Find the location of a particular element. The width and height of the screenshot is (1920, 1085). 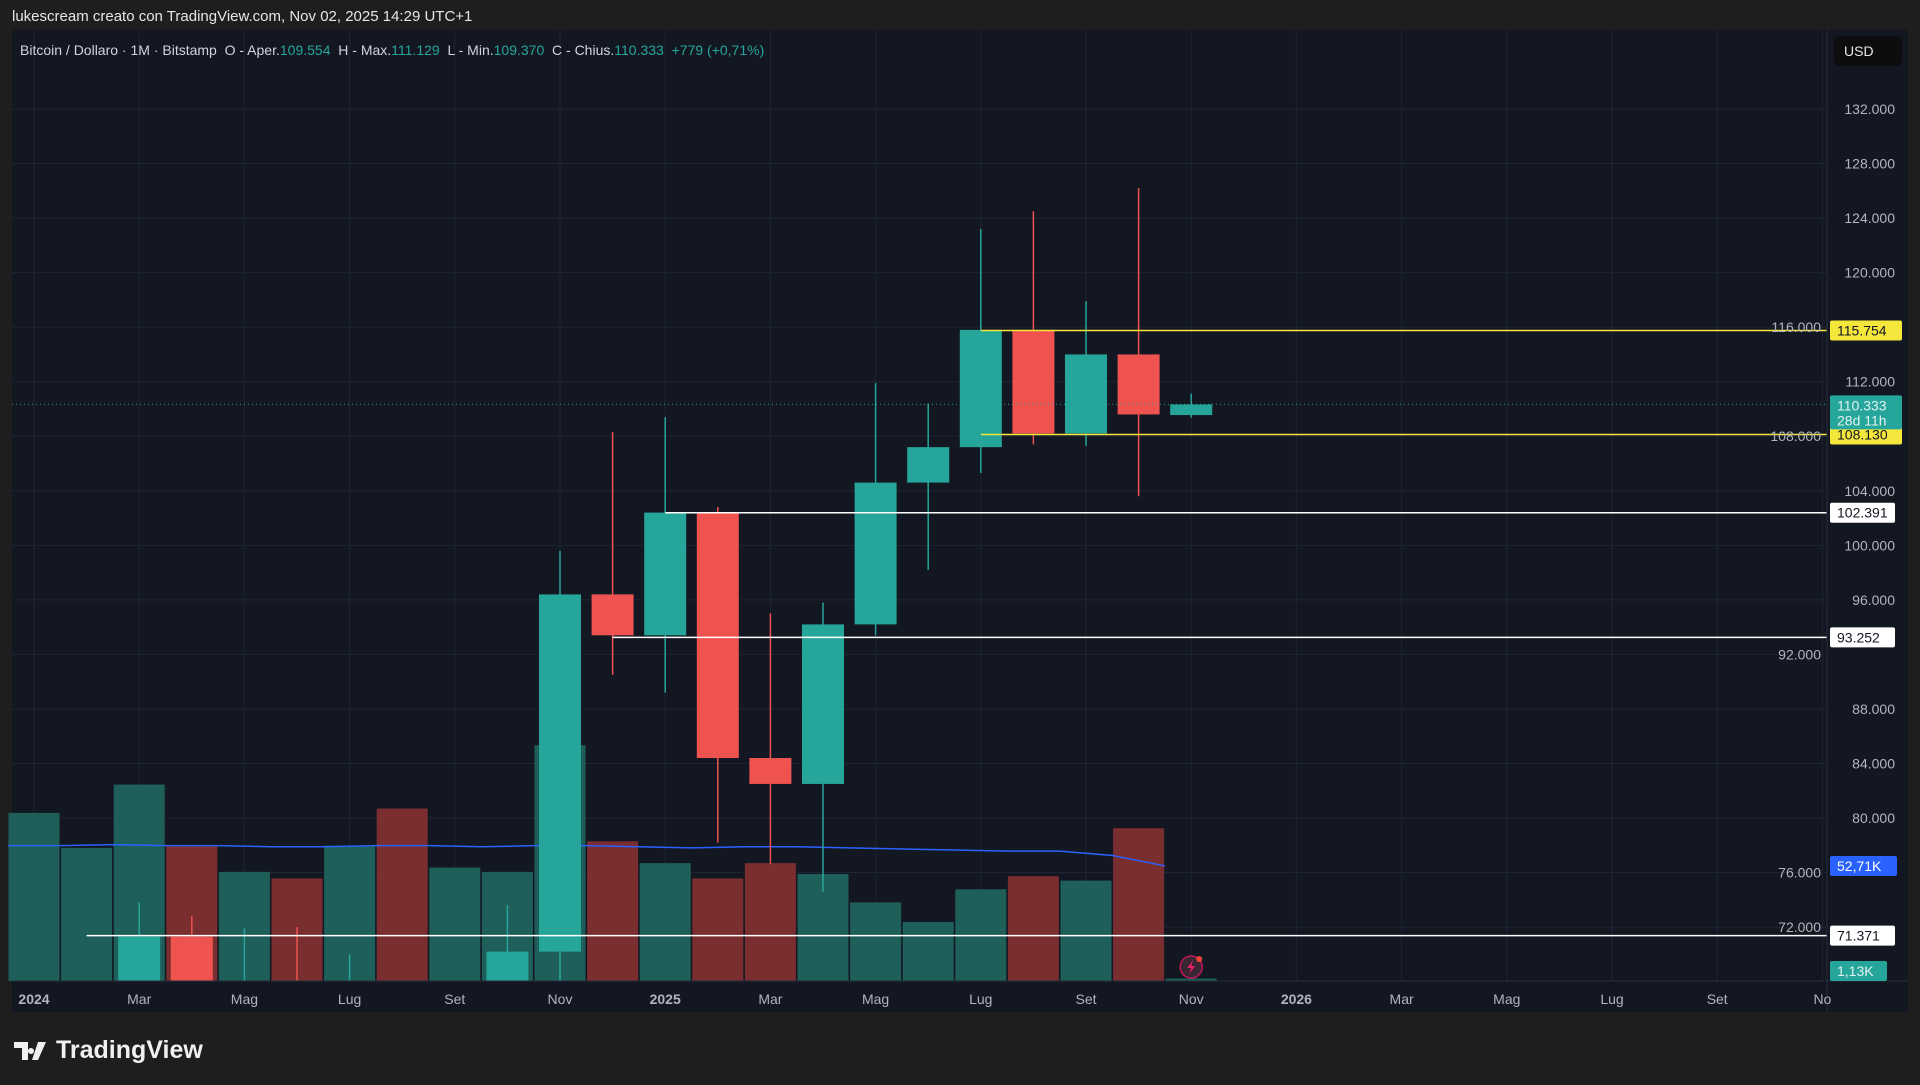

high-label: H - Max. is located at coordinates (365, 50).